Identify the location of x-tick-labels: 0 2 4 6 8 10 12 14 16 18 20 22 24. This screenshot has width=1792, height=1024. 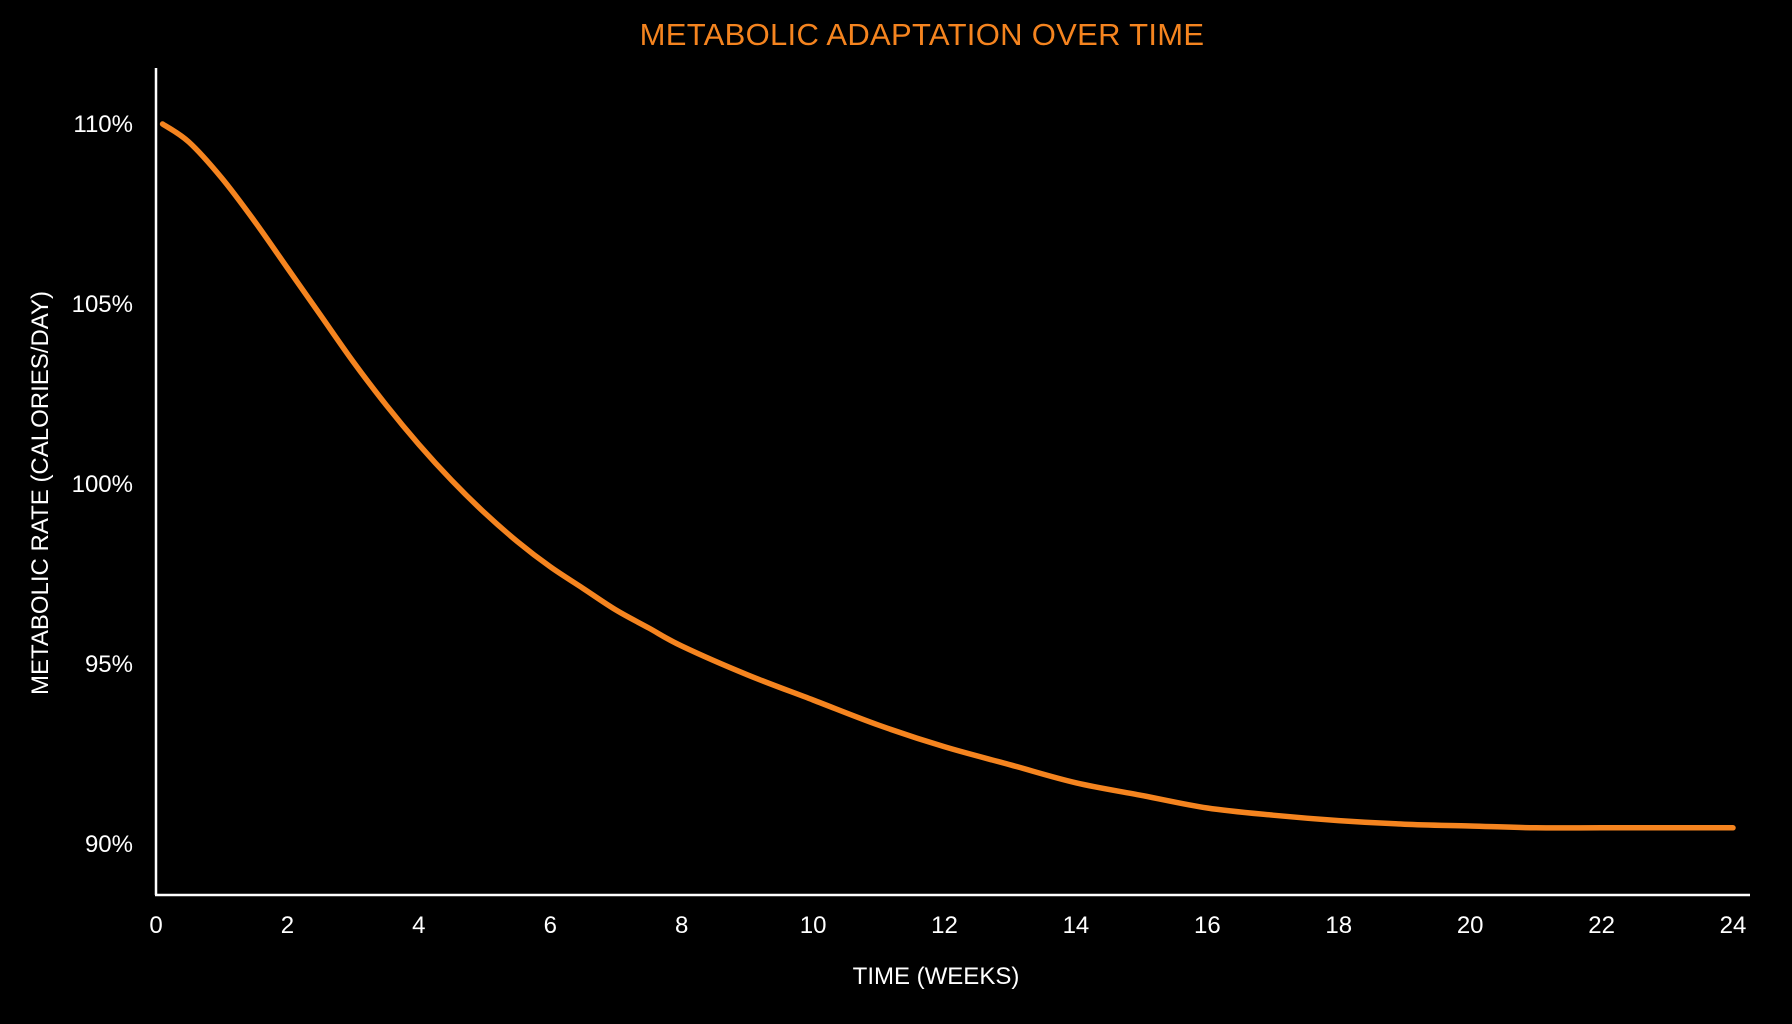
(947, 925).